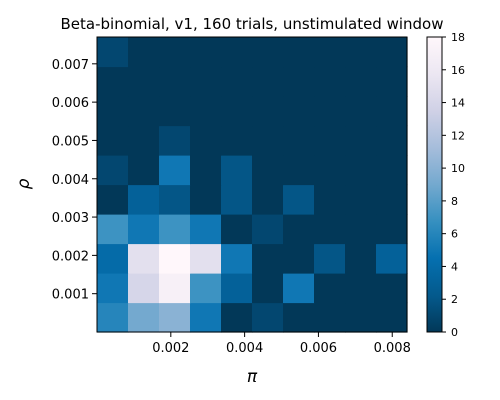  I want to click on y-tick-label: 0.004, so click(70, 180).